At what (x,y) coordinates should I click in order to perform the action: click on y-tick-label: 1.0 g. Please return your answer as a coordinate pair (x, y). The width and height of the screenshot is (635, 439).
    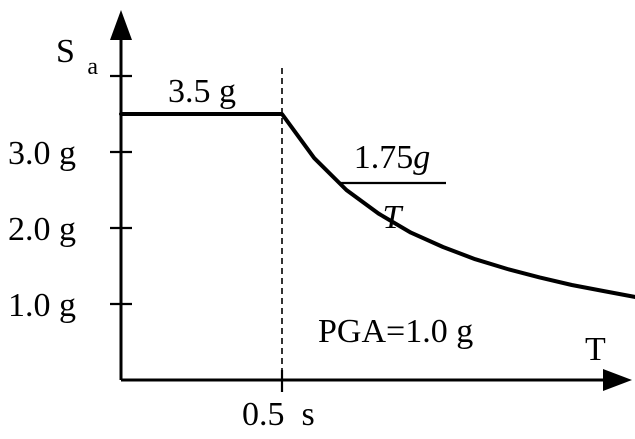
    Looking at the image, I should click on (42, 305).